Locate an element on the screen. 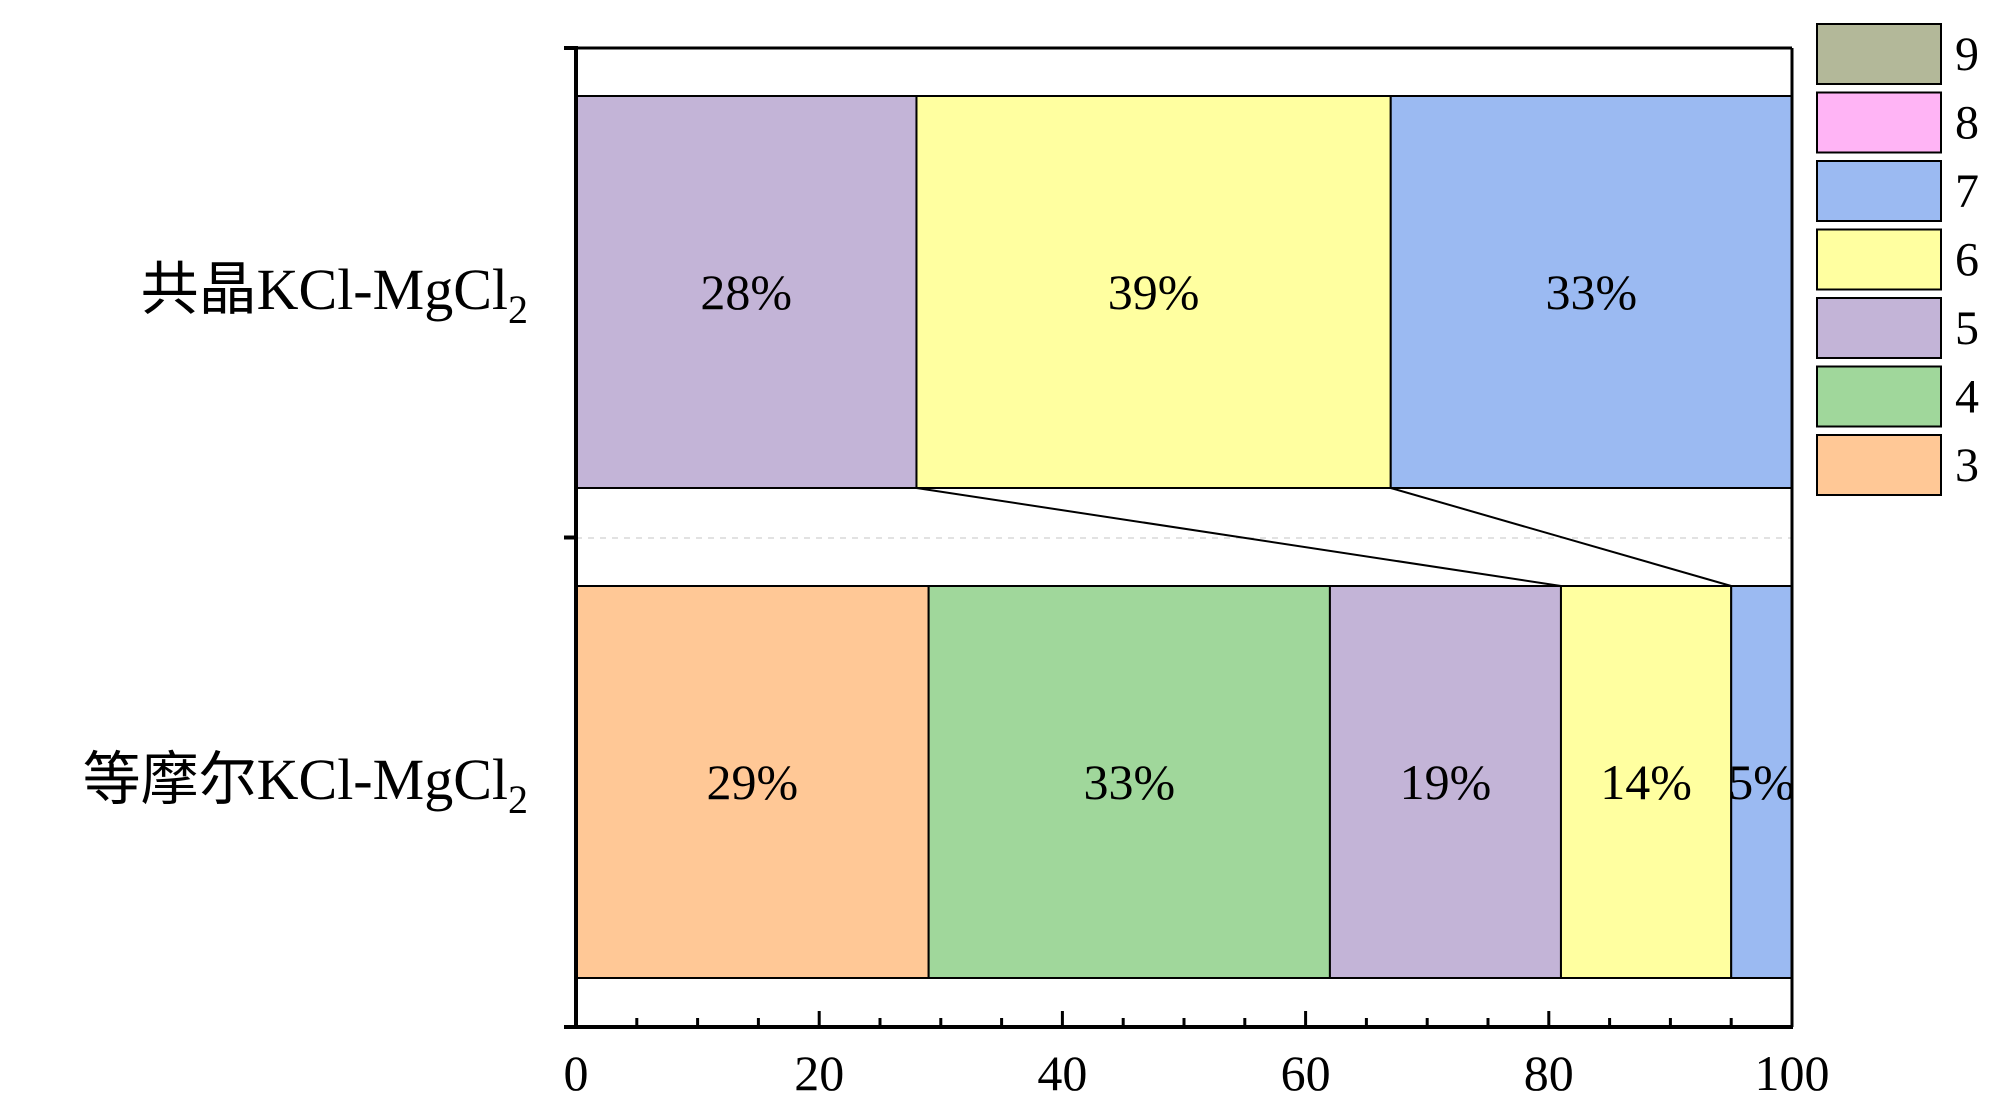 The height and width of the screenshot is (1117, 2000). segment-value-label: 19% is located at coordinates (1446, 782).